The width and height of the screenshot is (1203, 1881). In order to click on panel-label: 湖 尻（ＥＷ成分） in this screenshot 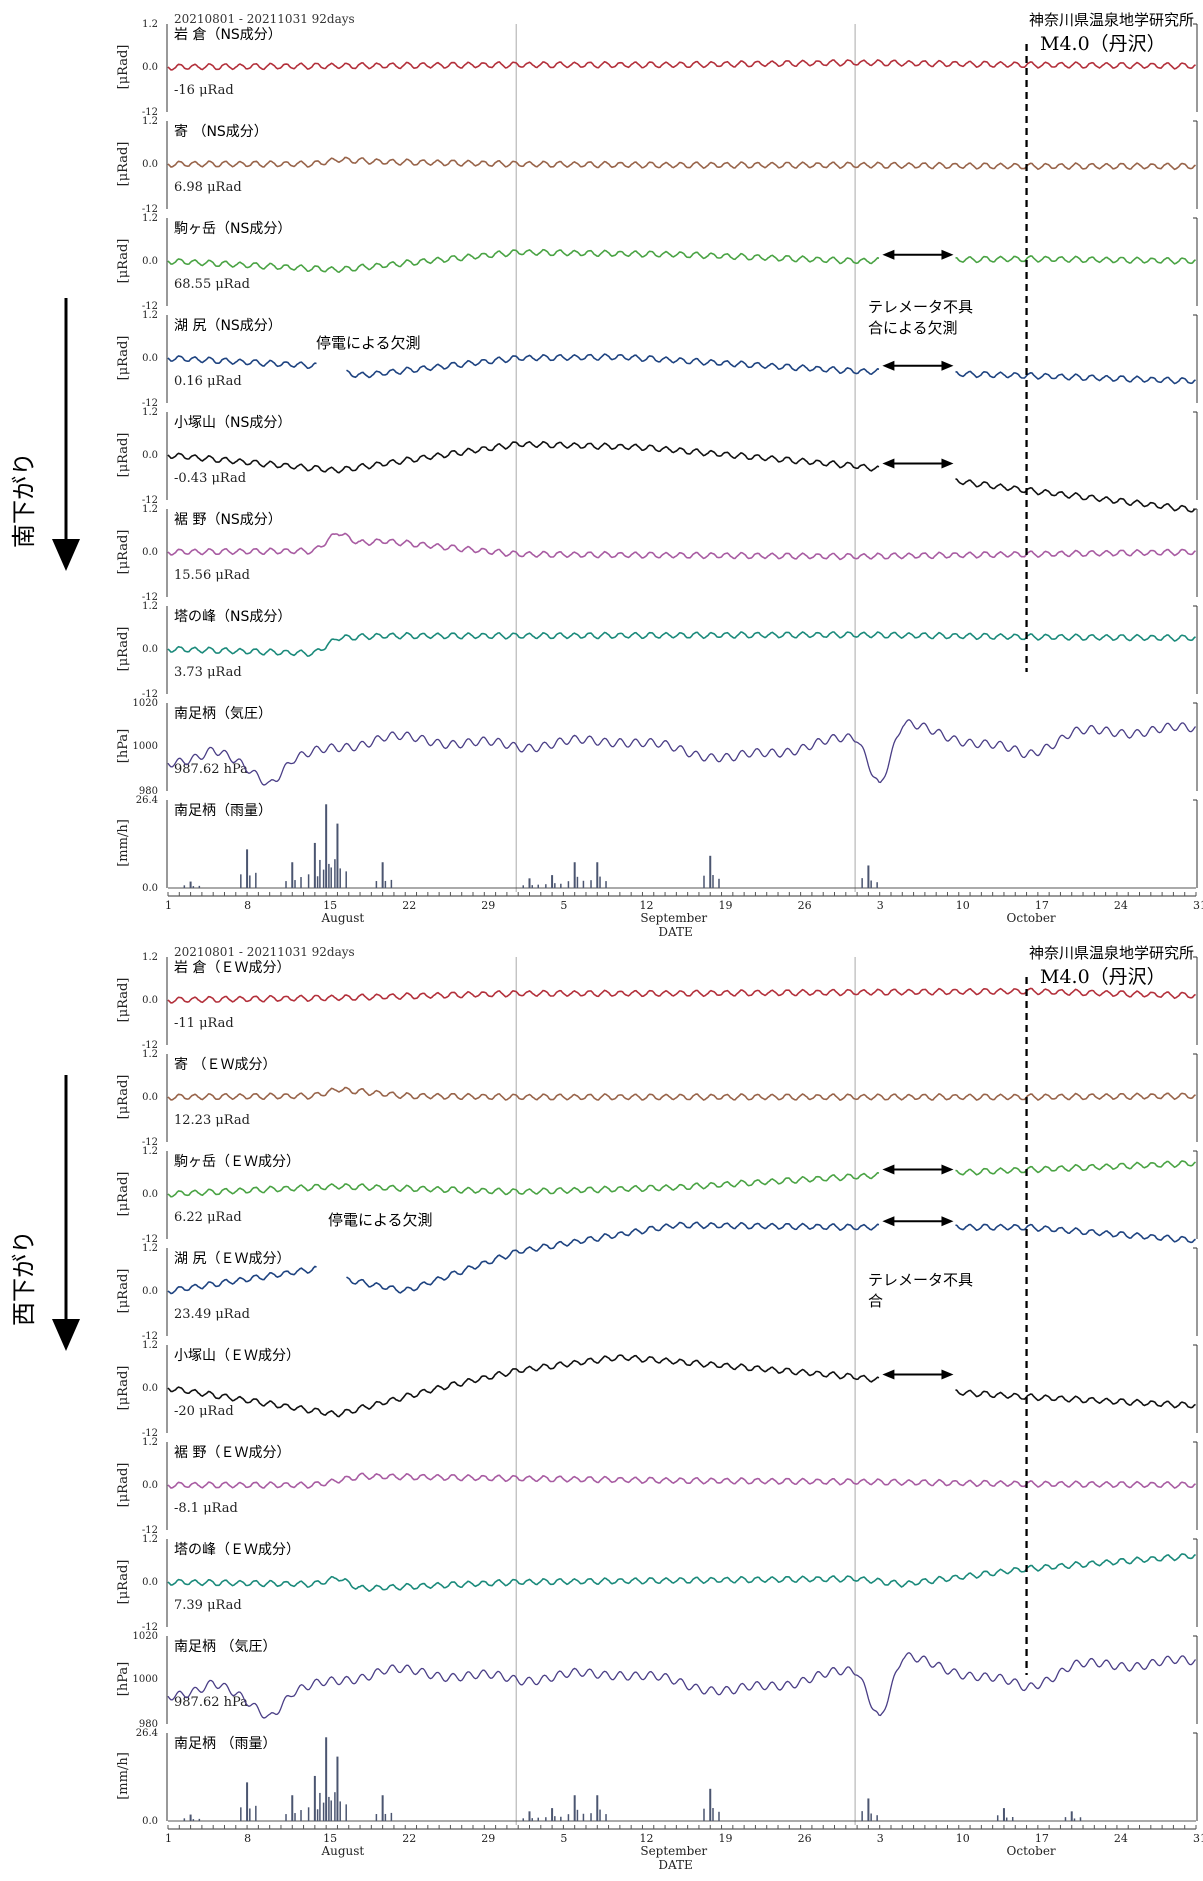, I will do `click(232, 1259)`.